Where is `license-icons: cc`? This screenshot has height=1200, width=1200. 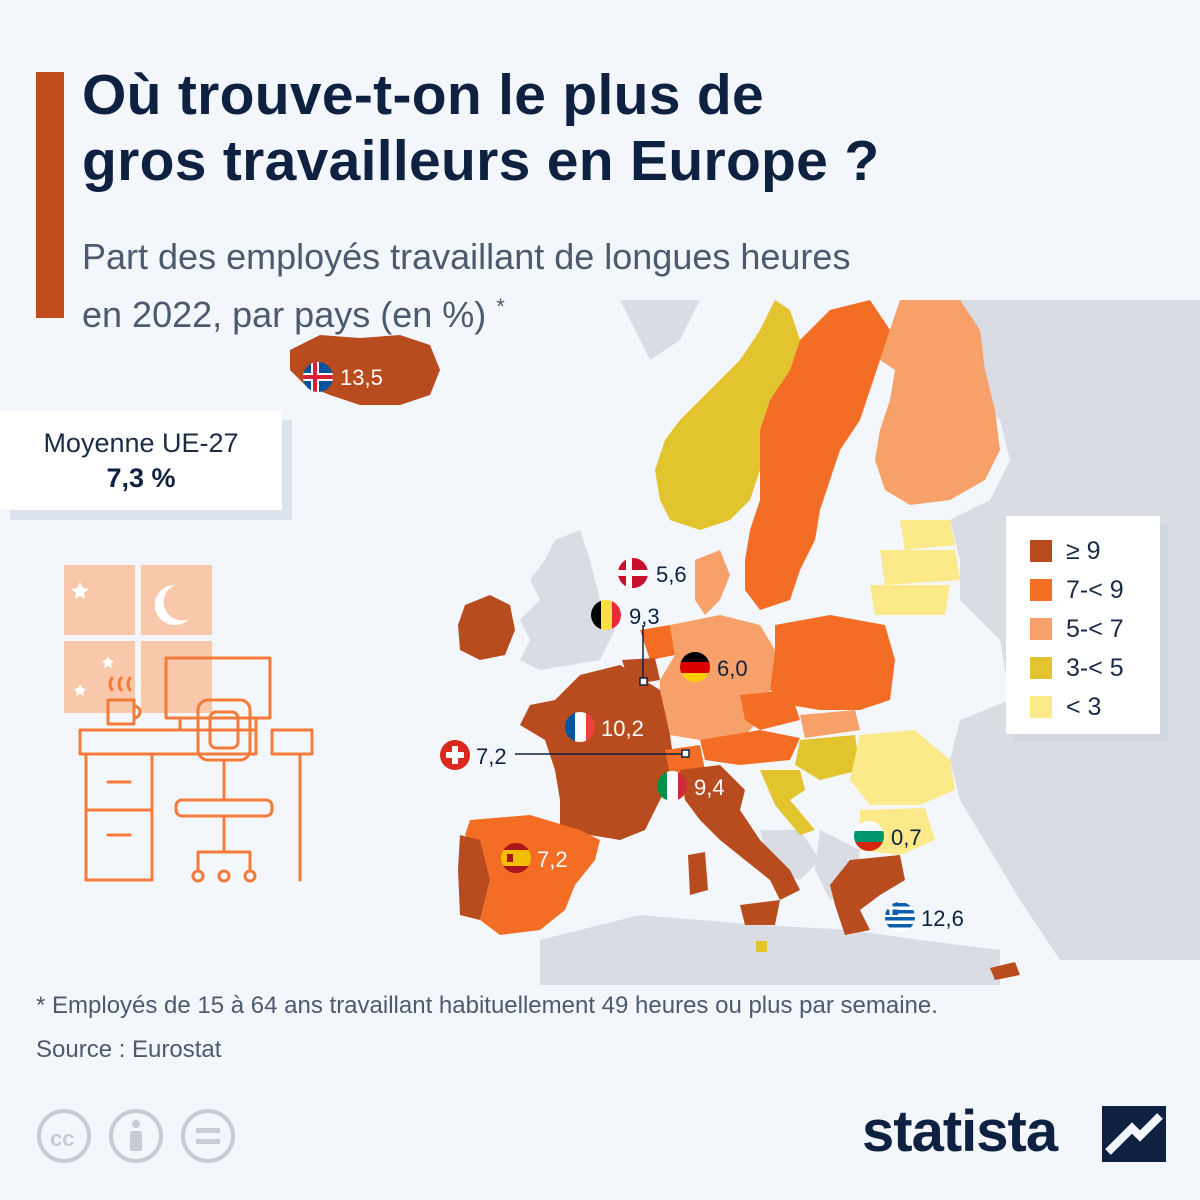
license-icons: cc is located at coordinates (136, 1136).